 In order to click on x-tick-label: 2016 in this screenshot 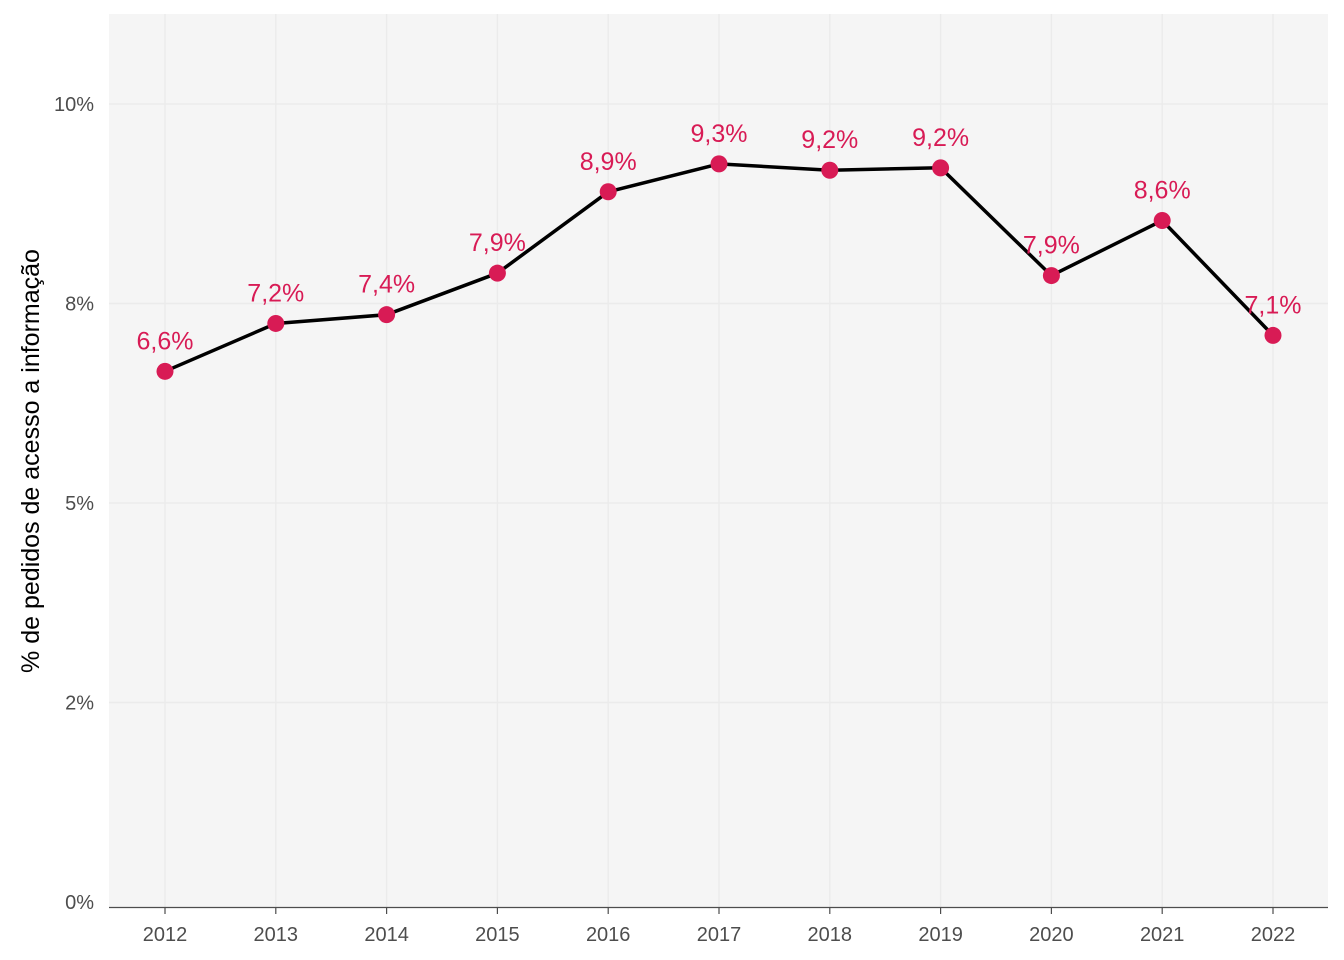, I will do `click(608, 935)`.